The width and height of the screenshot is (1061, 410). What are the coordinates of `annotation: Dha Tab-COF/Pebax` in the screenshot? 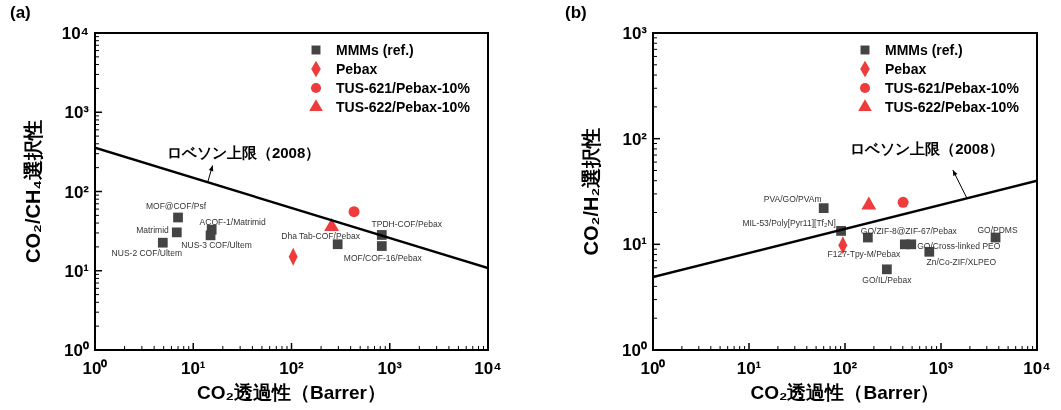 It's located at (321, 236).